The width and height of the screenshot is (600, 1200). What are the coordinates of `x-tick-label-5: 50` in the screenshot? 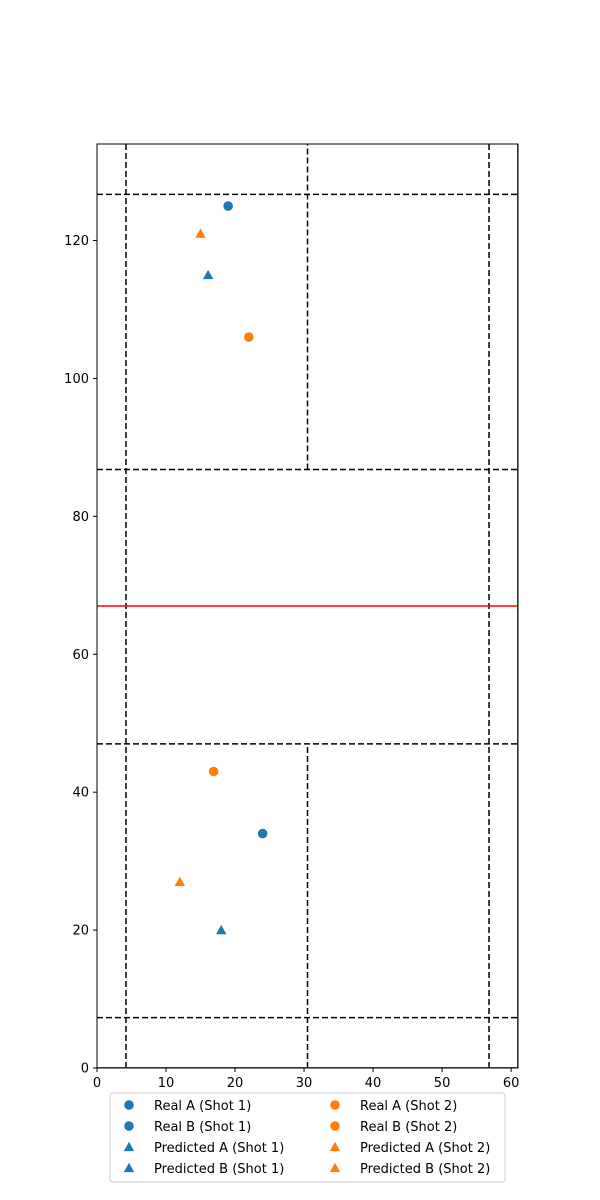 It's located at (442, 1083).